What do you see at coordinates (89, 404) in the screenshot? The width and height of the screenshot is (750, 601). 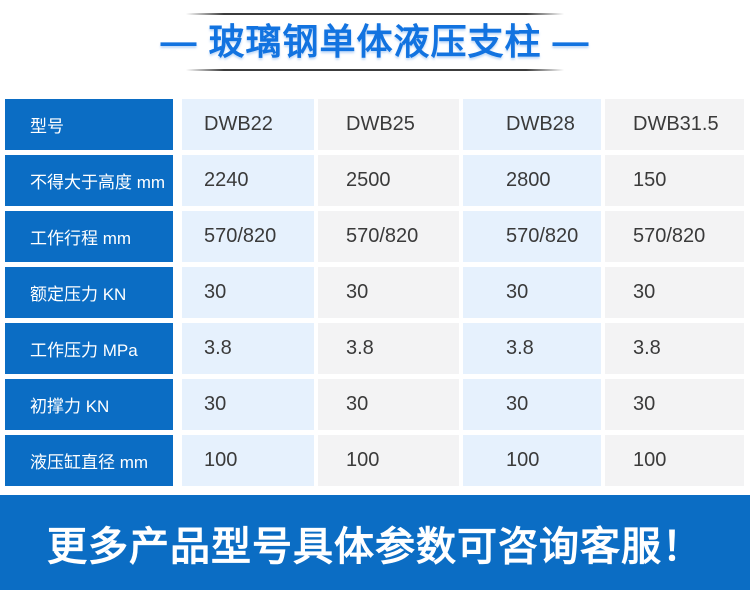 I see `row-label: 初撑力 KN` at bounding box center [89, 404].